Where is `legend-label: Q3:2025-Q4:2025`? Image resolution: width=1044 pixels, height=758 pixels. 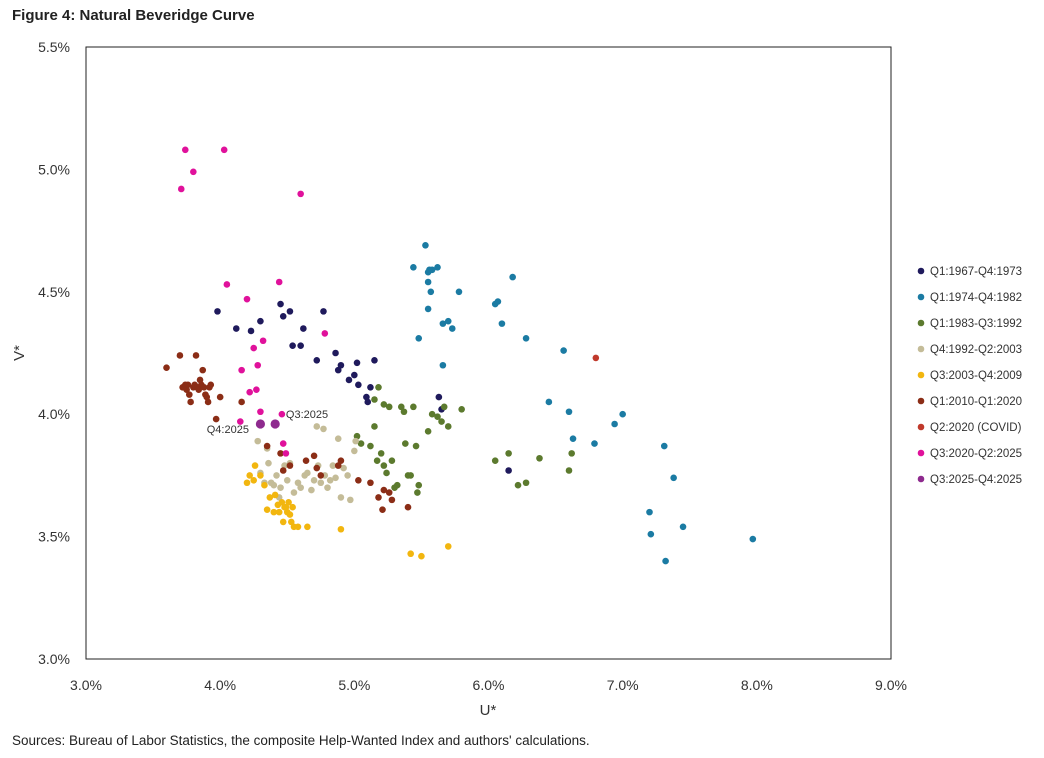 legend-label: Q3:2025-Q4:2025 is located at coordinates (976, 480).